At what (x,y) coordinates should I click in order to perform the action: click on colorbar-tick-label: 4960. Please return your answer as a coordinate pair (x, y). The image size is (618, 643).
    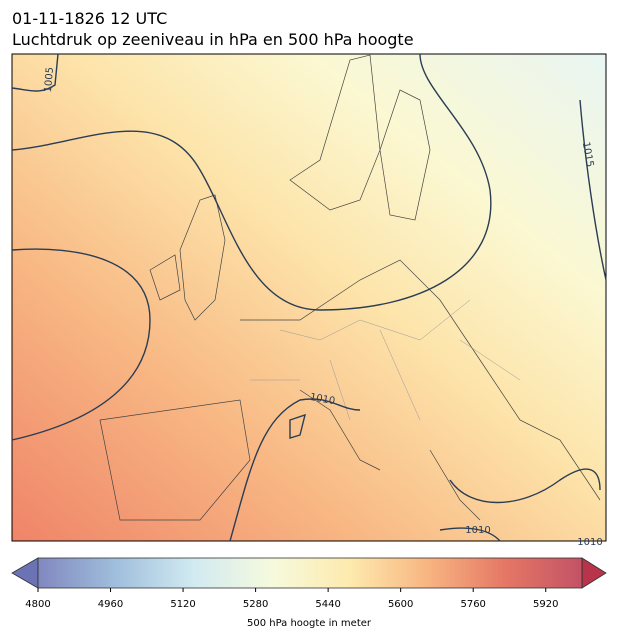
    Looking at the image, I should click on (110, 604).